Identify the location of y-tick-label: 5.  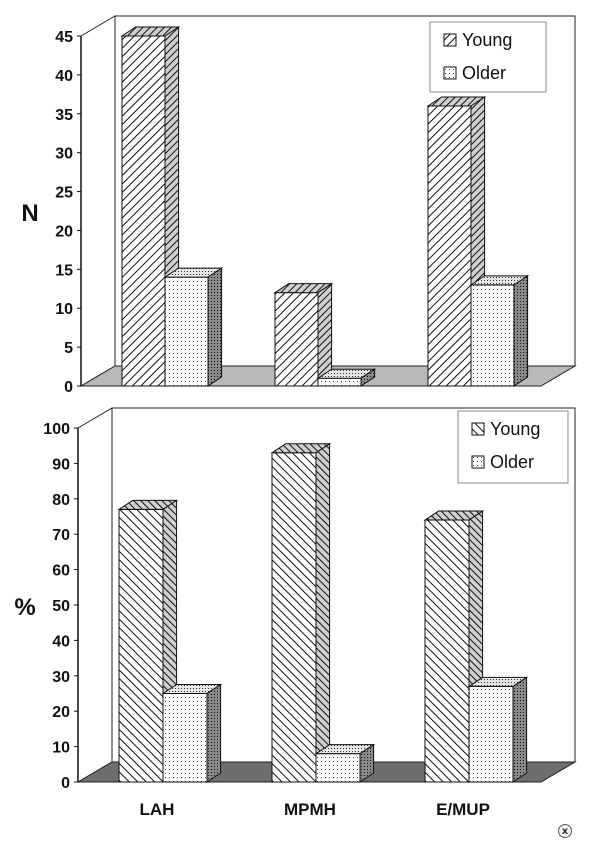
(68, 348).